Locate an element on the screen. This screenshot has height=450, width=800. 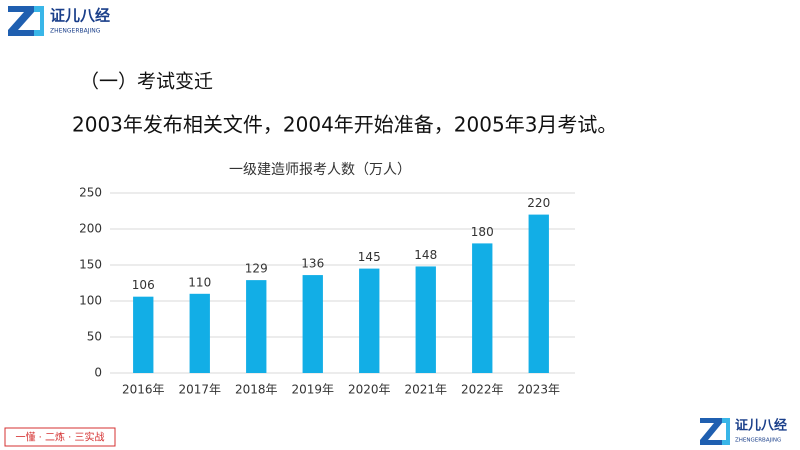
y-tick-label: 100 is located at coordinates (90, 301).